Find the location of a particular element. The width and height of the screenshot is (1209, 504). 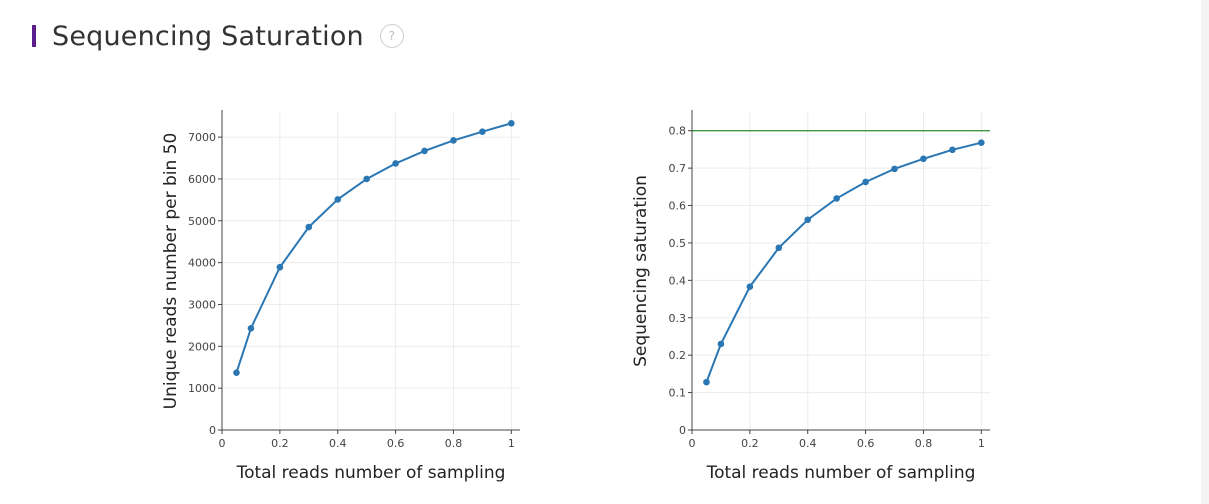

section-header: Sequencing Saturation ? is located at coordinates (218, 36).